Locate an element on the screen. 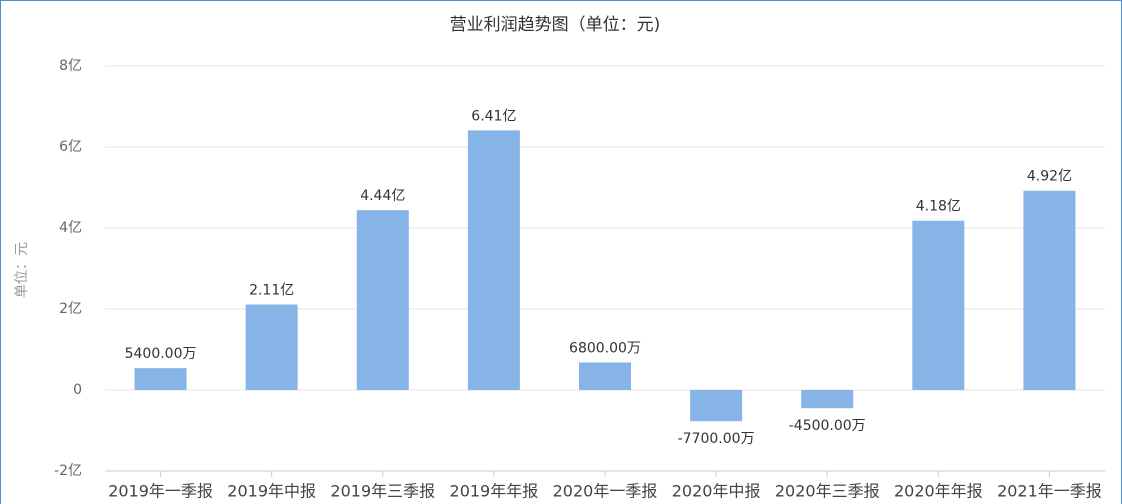  chart-title: 营业利润趋势图（单位：元) is located at coordinates (555, 25).